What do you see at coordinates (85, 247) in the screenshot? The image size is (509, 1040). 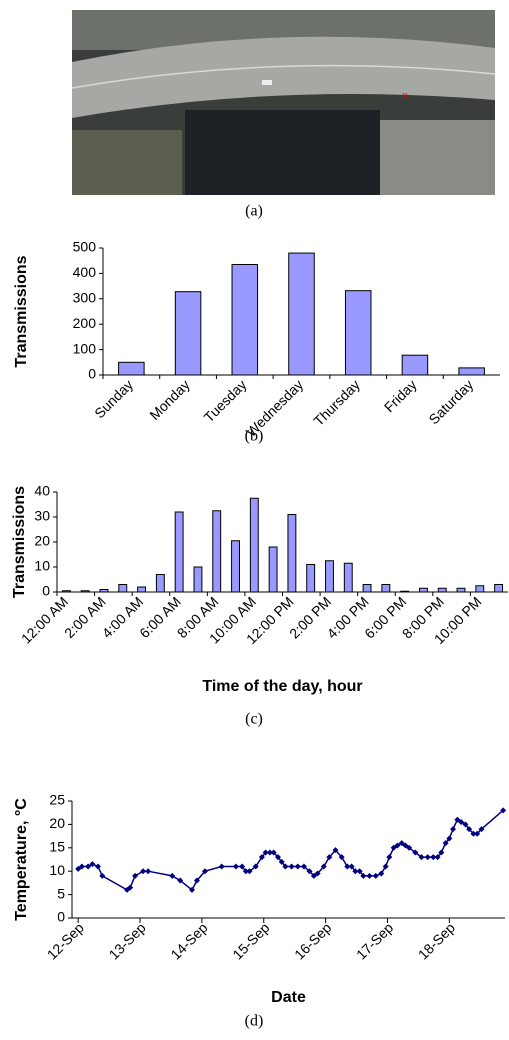 I see `y-tick-label: 500` at bounding box center [85, 247].